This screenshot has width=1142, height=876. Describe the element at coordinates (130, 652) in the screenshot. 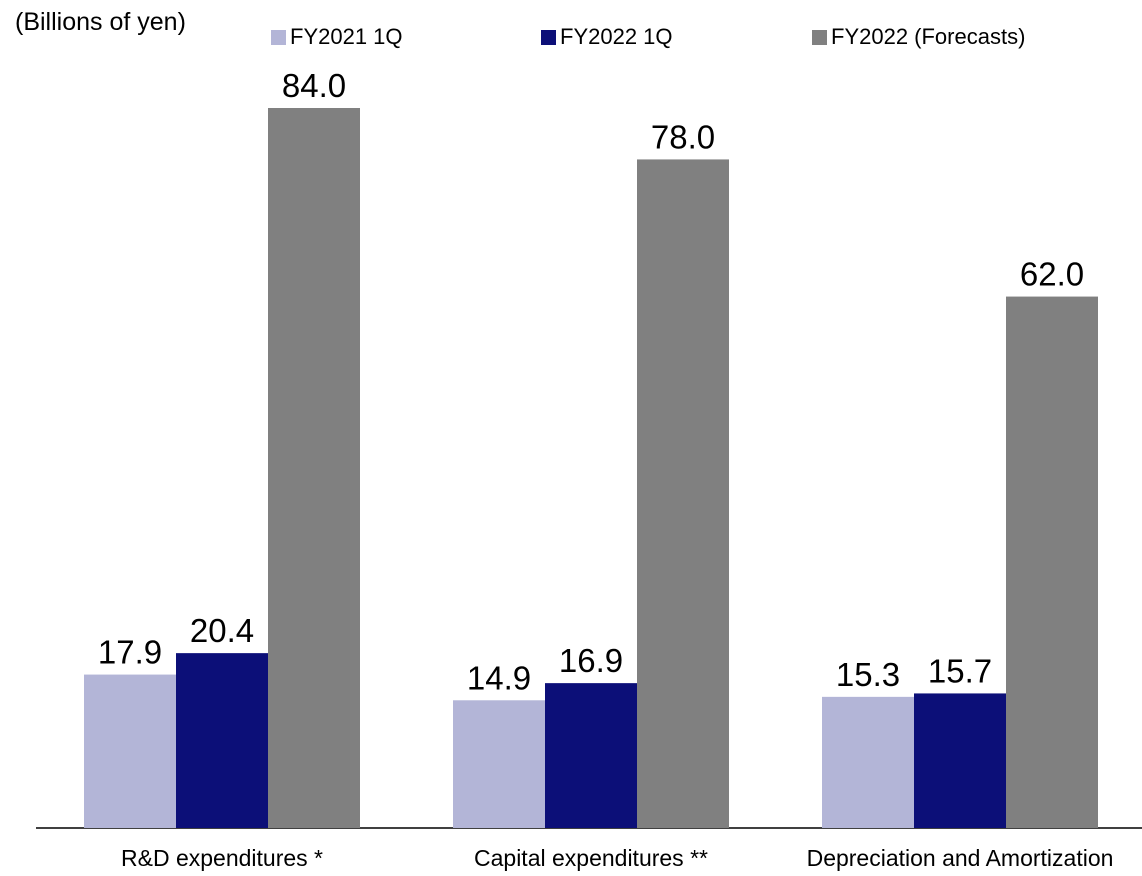

I see `data-label-1-1: 17.9` at that location.